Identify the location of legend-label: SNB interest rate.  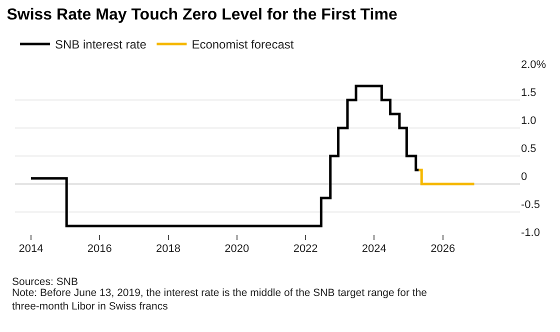
(101, 45).